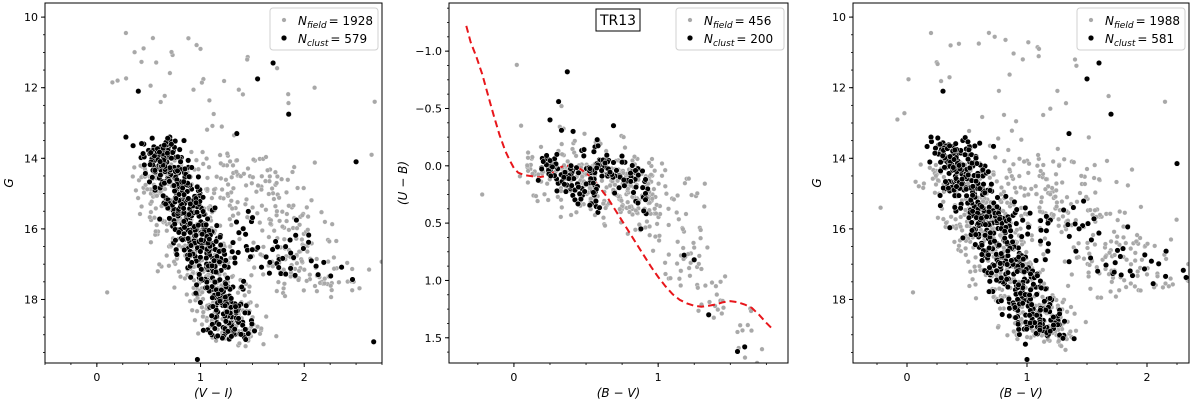  Describe the element at coordinates (317, 26) in the screenshot. I see `legend-subscript: field` at that location.